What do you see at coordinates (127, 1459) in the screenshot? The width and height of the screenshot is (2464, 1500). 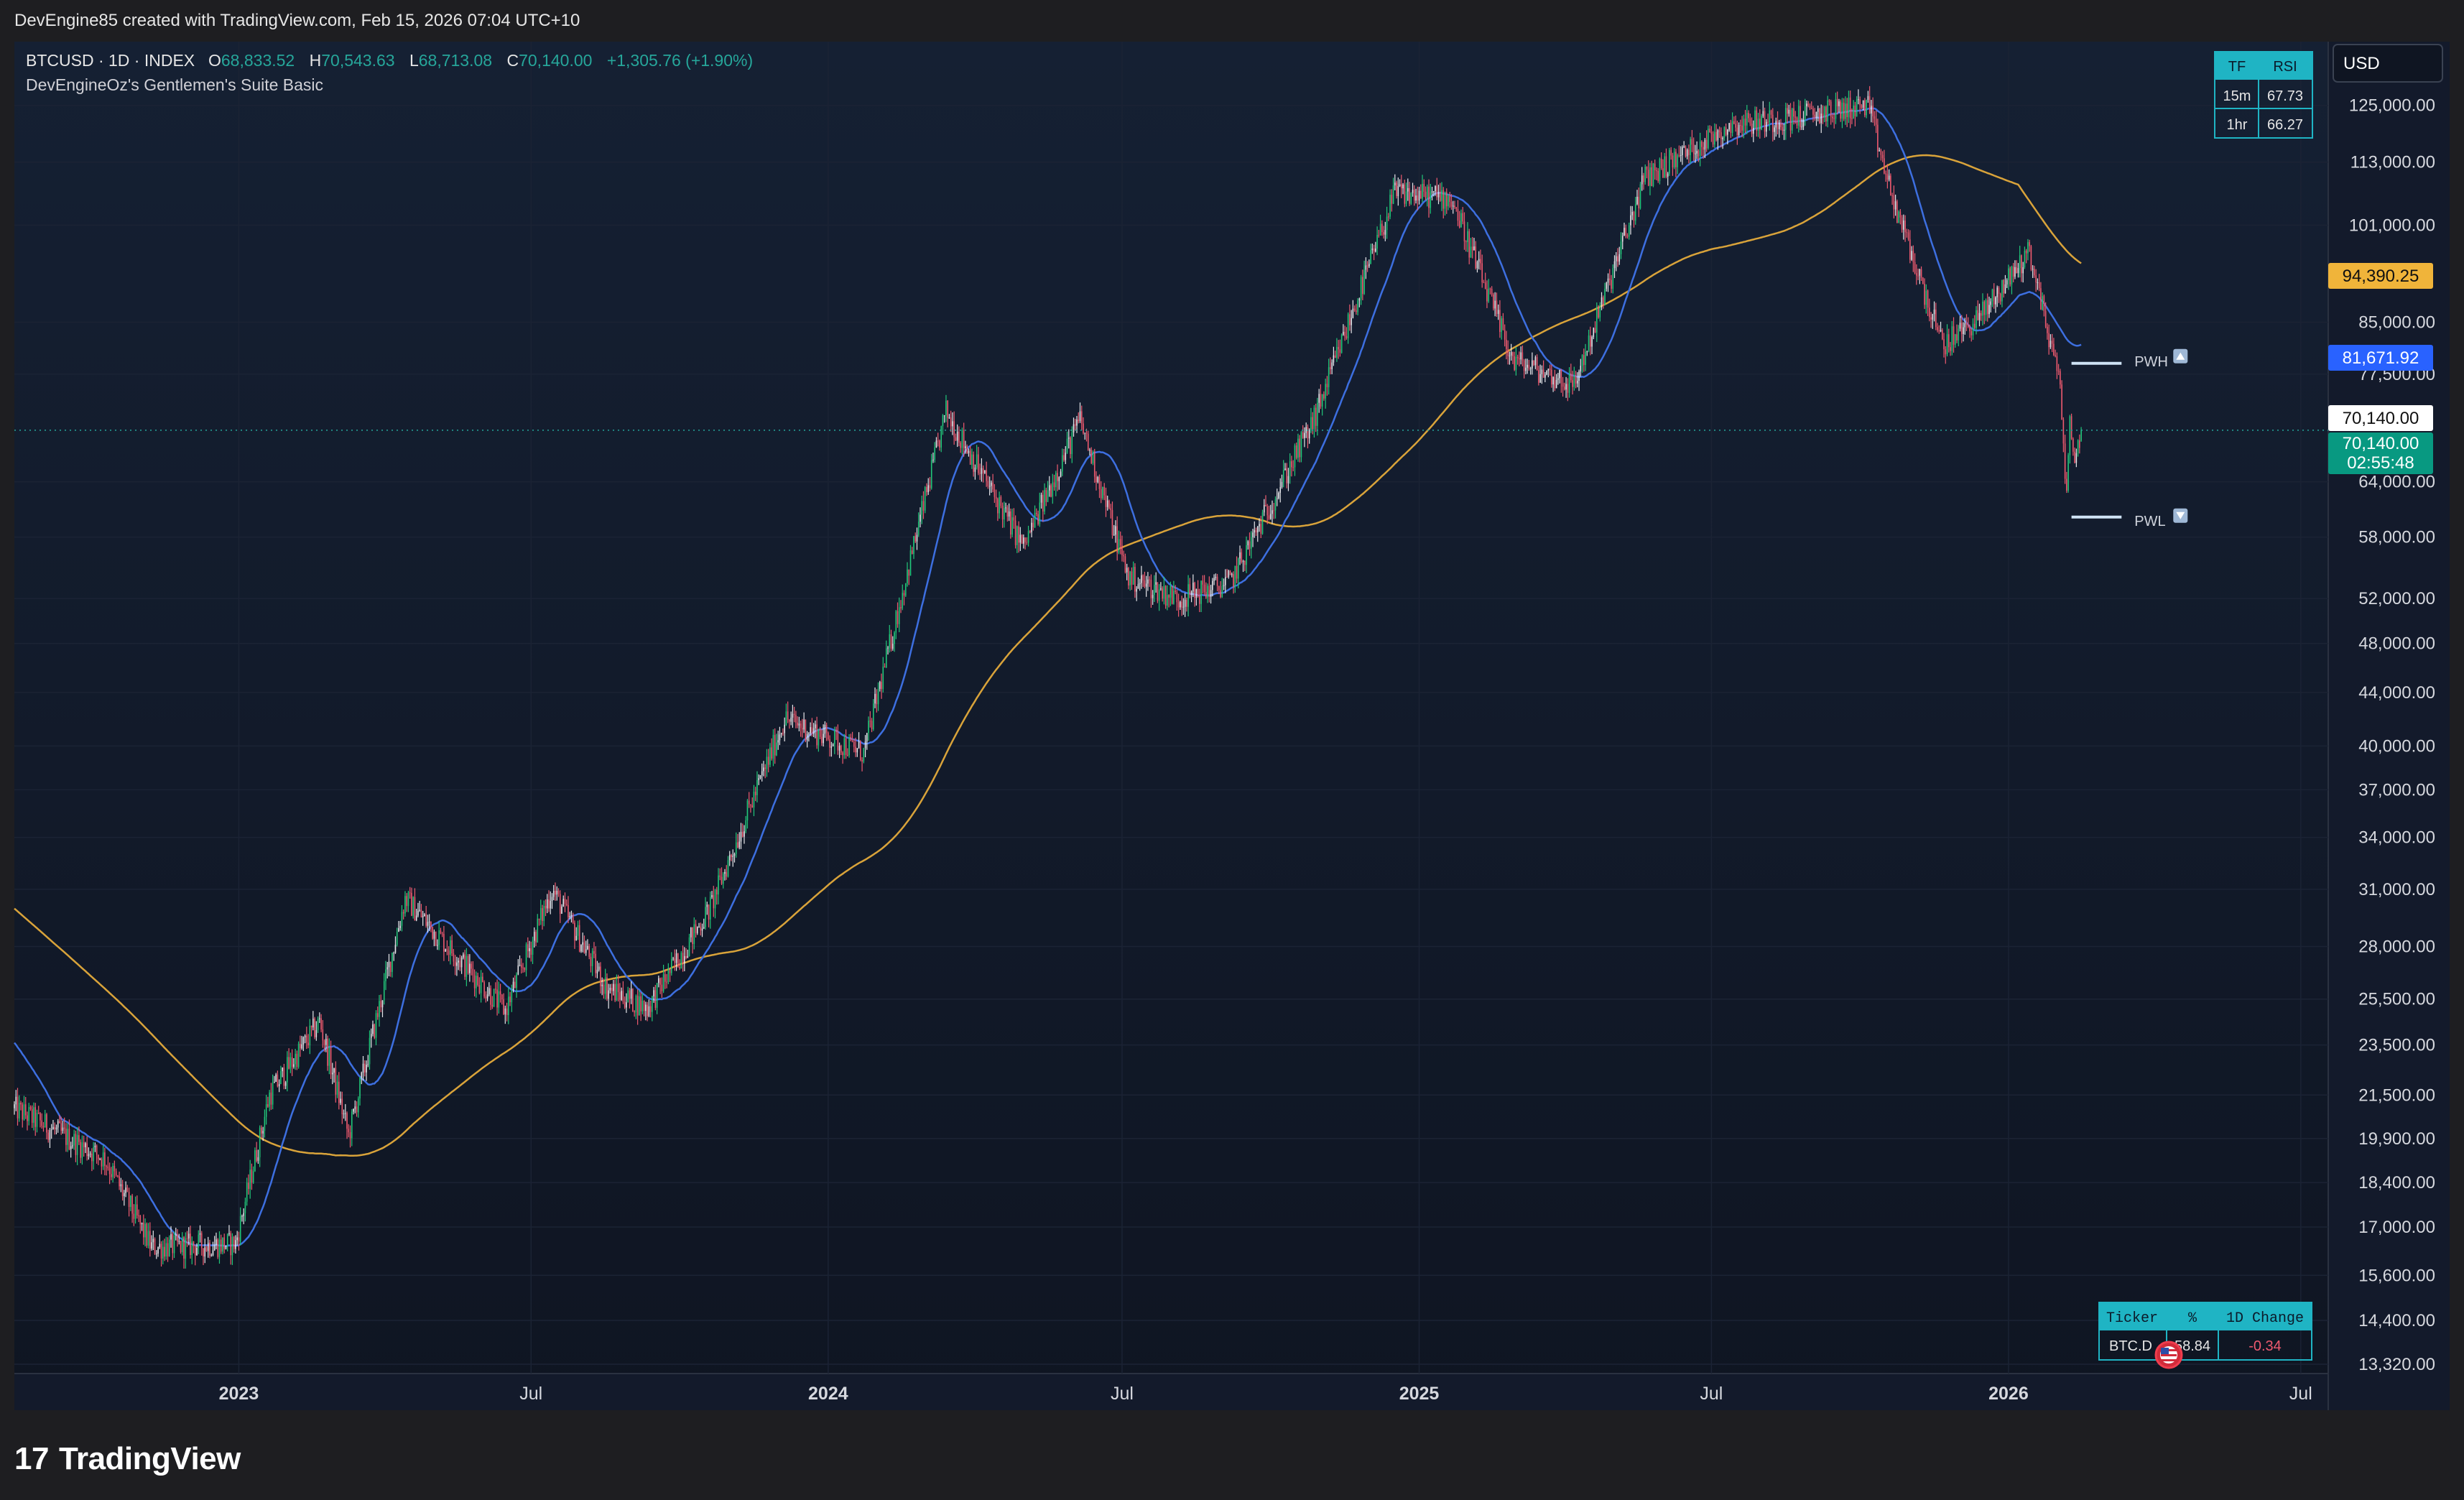 I see `tradingview-logo: 17 TradingView` at bounding box center [127, 1459].